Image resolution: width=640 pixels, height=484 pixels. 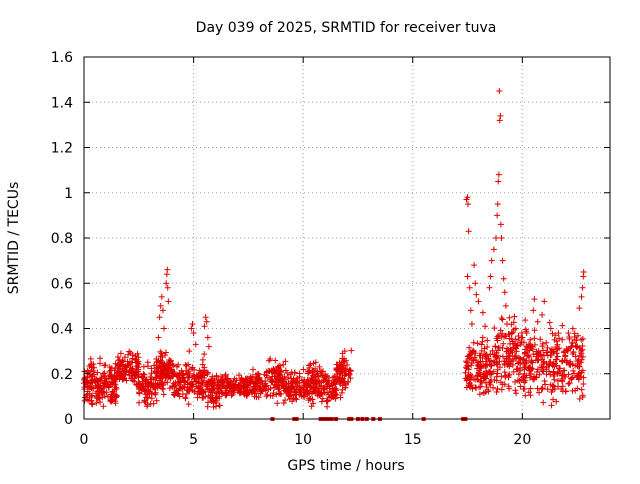 What do you see at coordinates (193, 440) in the screenshot?
I see `x-tick-label: 5` at bounding box center [193, 440].